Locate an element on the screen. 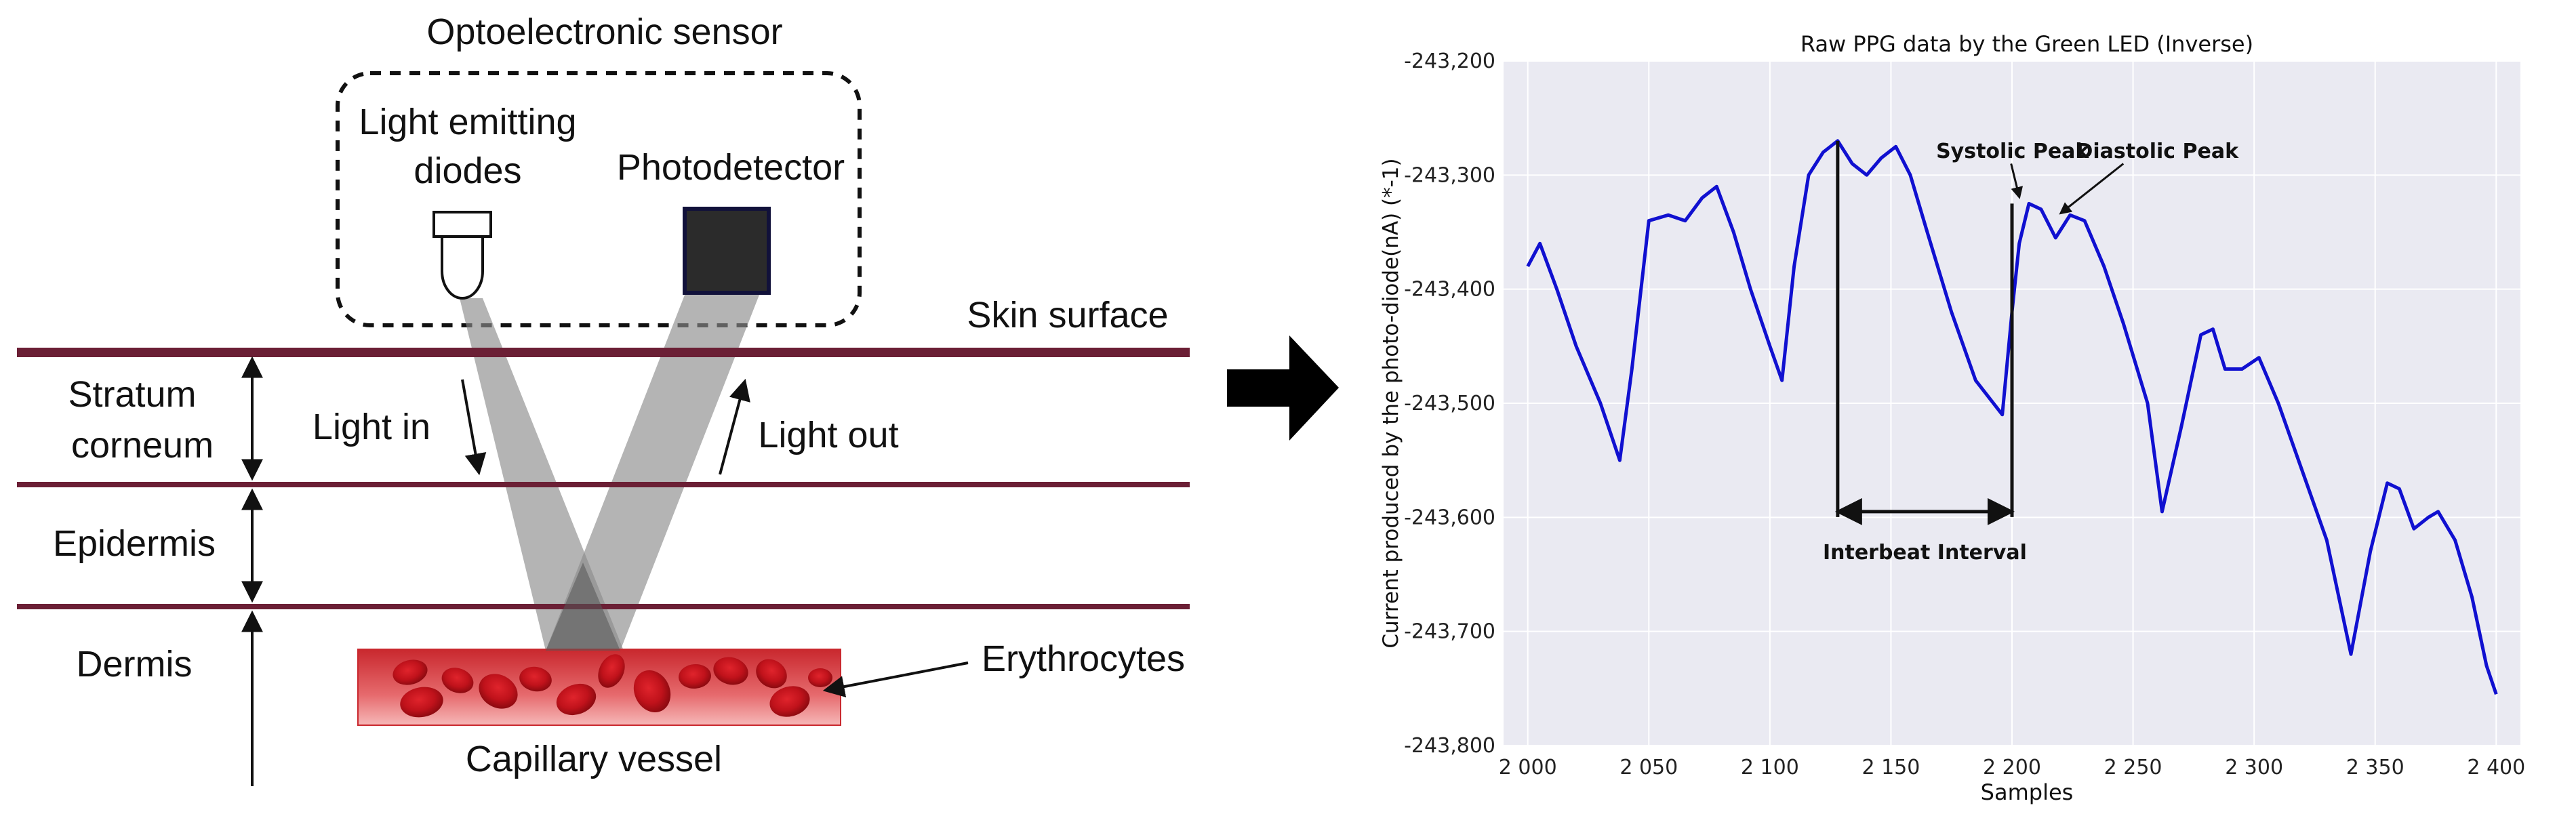  capillary-label: Capillary vessel is located at coordinates (594, 759).